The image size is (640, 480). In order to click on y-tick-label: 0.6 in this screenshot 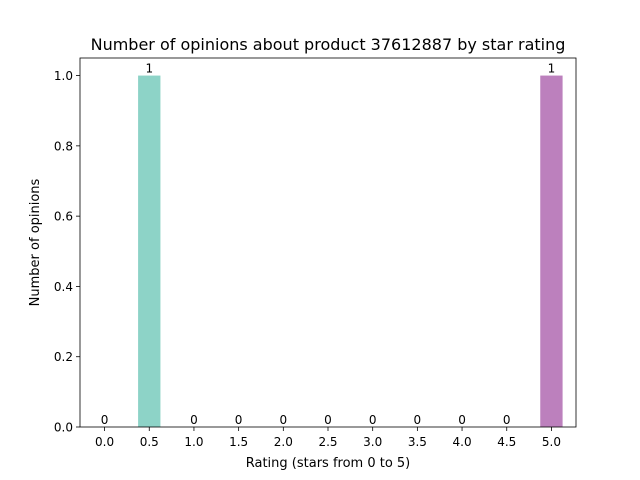, I will do `click(63, 217)`.